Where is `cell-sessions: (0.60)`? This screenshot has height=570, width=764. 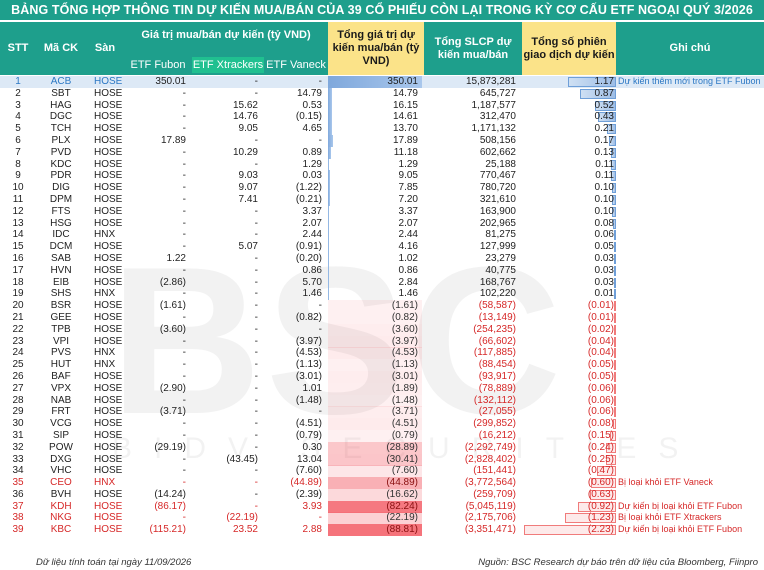 cell-sessions: (0.60) is located at coordinates (569, 483).